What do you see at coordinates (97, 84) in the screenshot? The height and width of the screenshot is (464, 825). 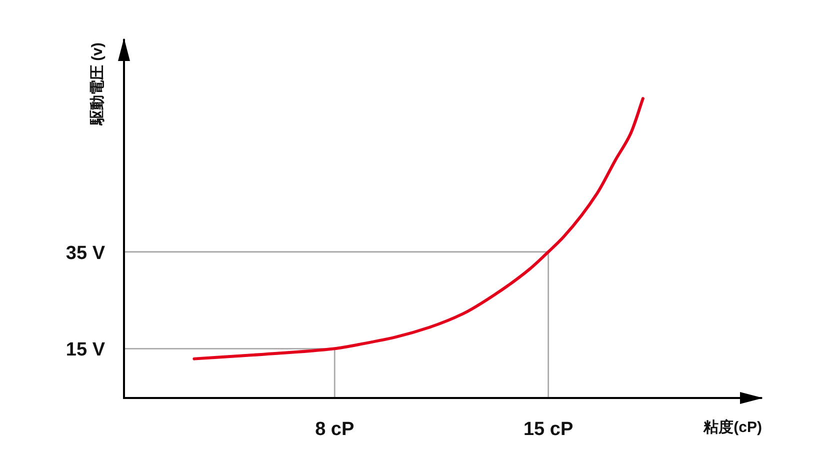 I see `y-axis-title: 駆動電圧 (v)` at bounding box center [97, 84].